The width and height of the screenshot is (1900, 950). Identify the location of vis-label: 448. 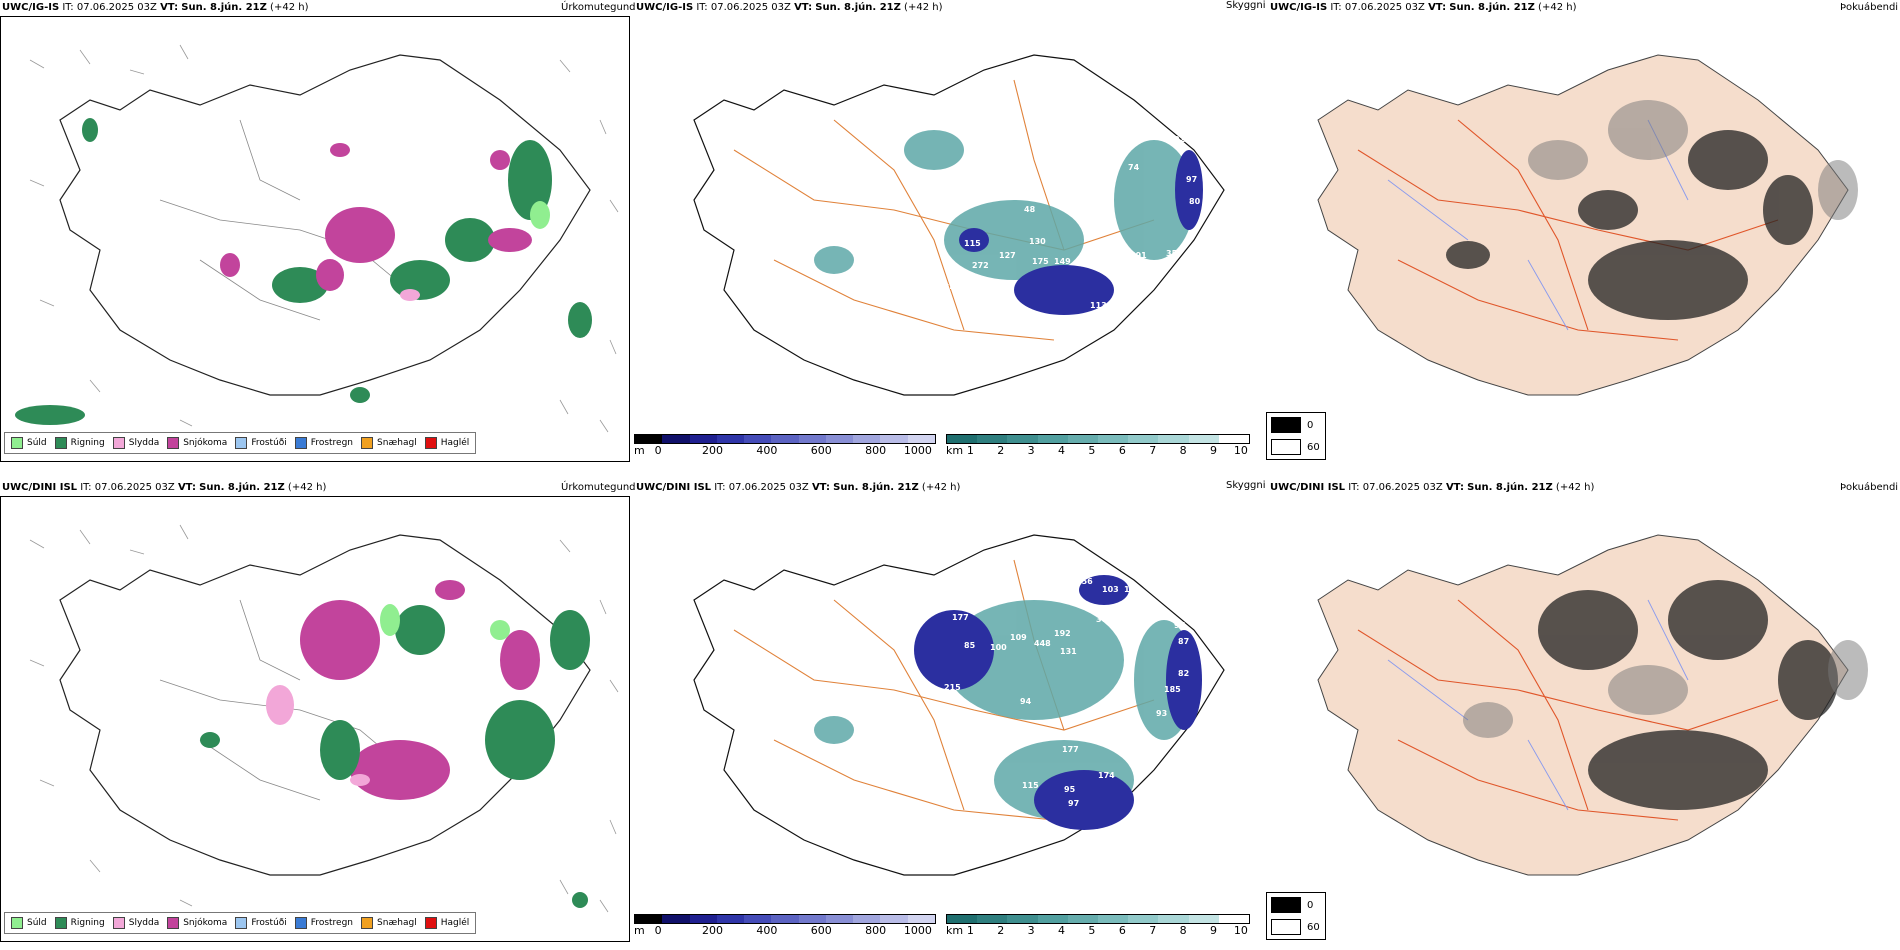
(1042, 643).